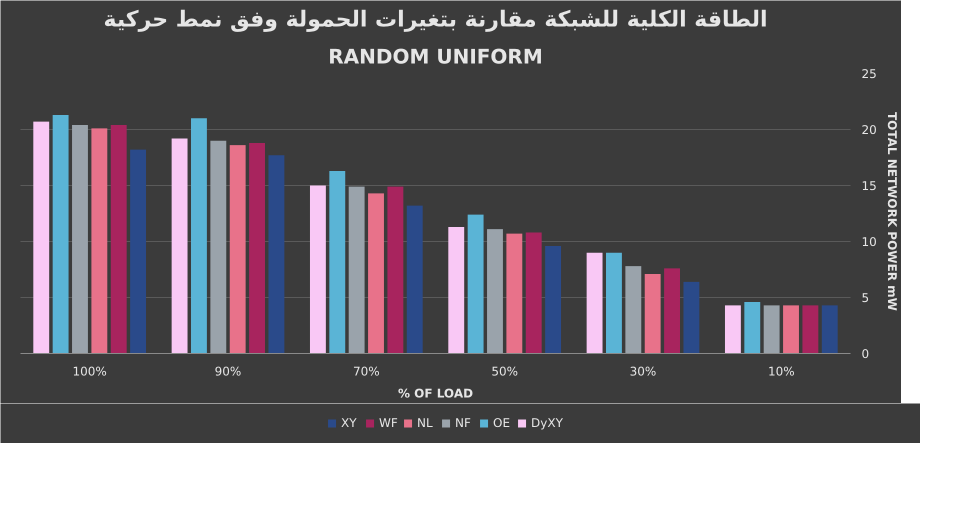 The width and height of the screenshot is (969, 522). What do you see at coordinates (869, 186) in the screenshot?
I see `y-tick-label: 15` at bounding box center [869, 186].